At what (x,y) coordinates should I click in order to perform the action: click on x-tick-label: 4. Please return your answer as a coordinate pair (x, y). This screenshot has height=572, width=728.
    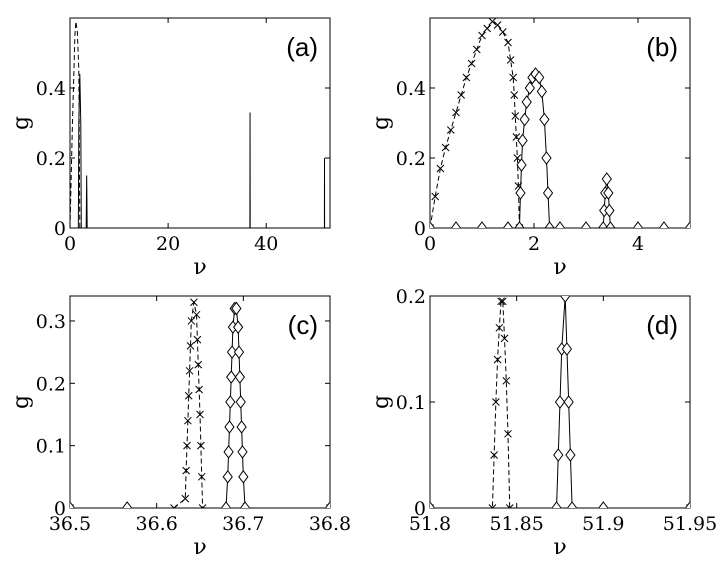
    Looking at the image, I should click on (638, 244).